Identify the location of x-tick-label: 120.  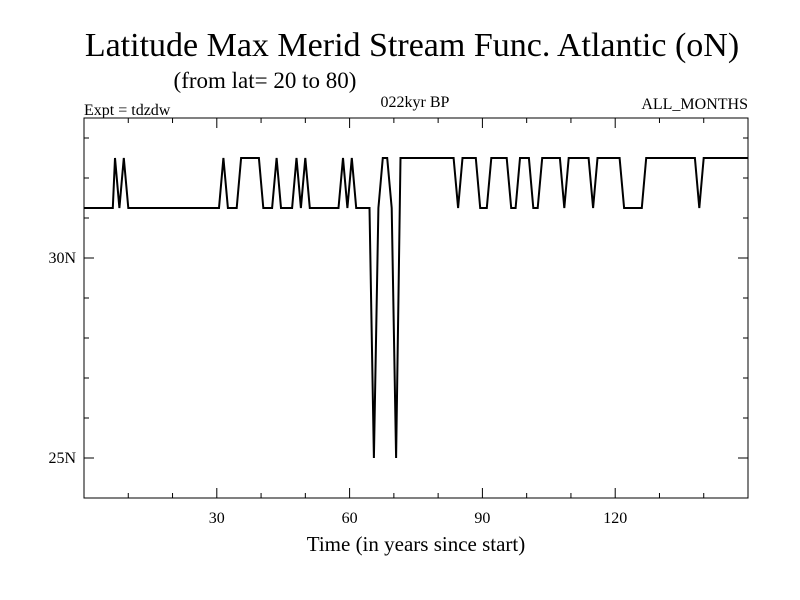
(615, 518).